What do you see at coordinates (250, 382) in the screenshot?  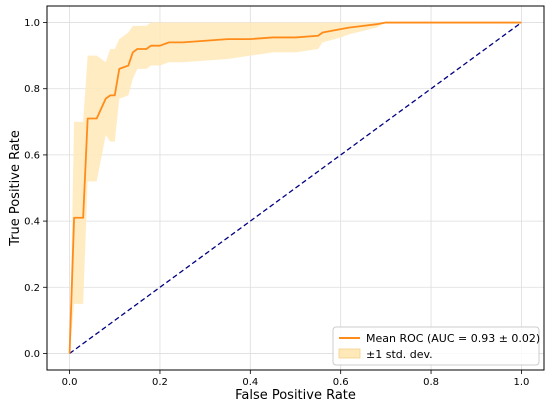 I see `x-tick-label: 0.4` at bounding box center [250, 382].